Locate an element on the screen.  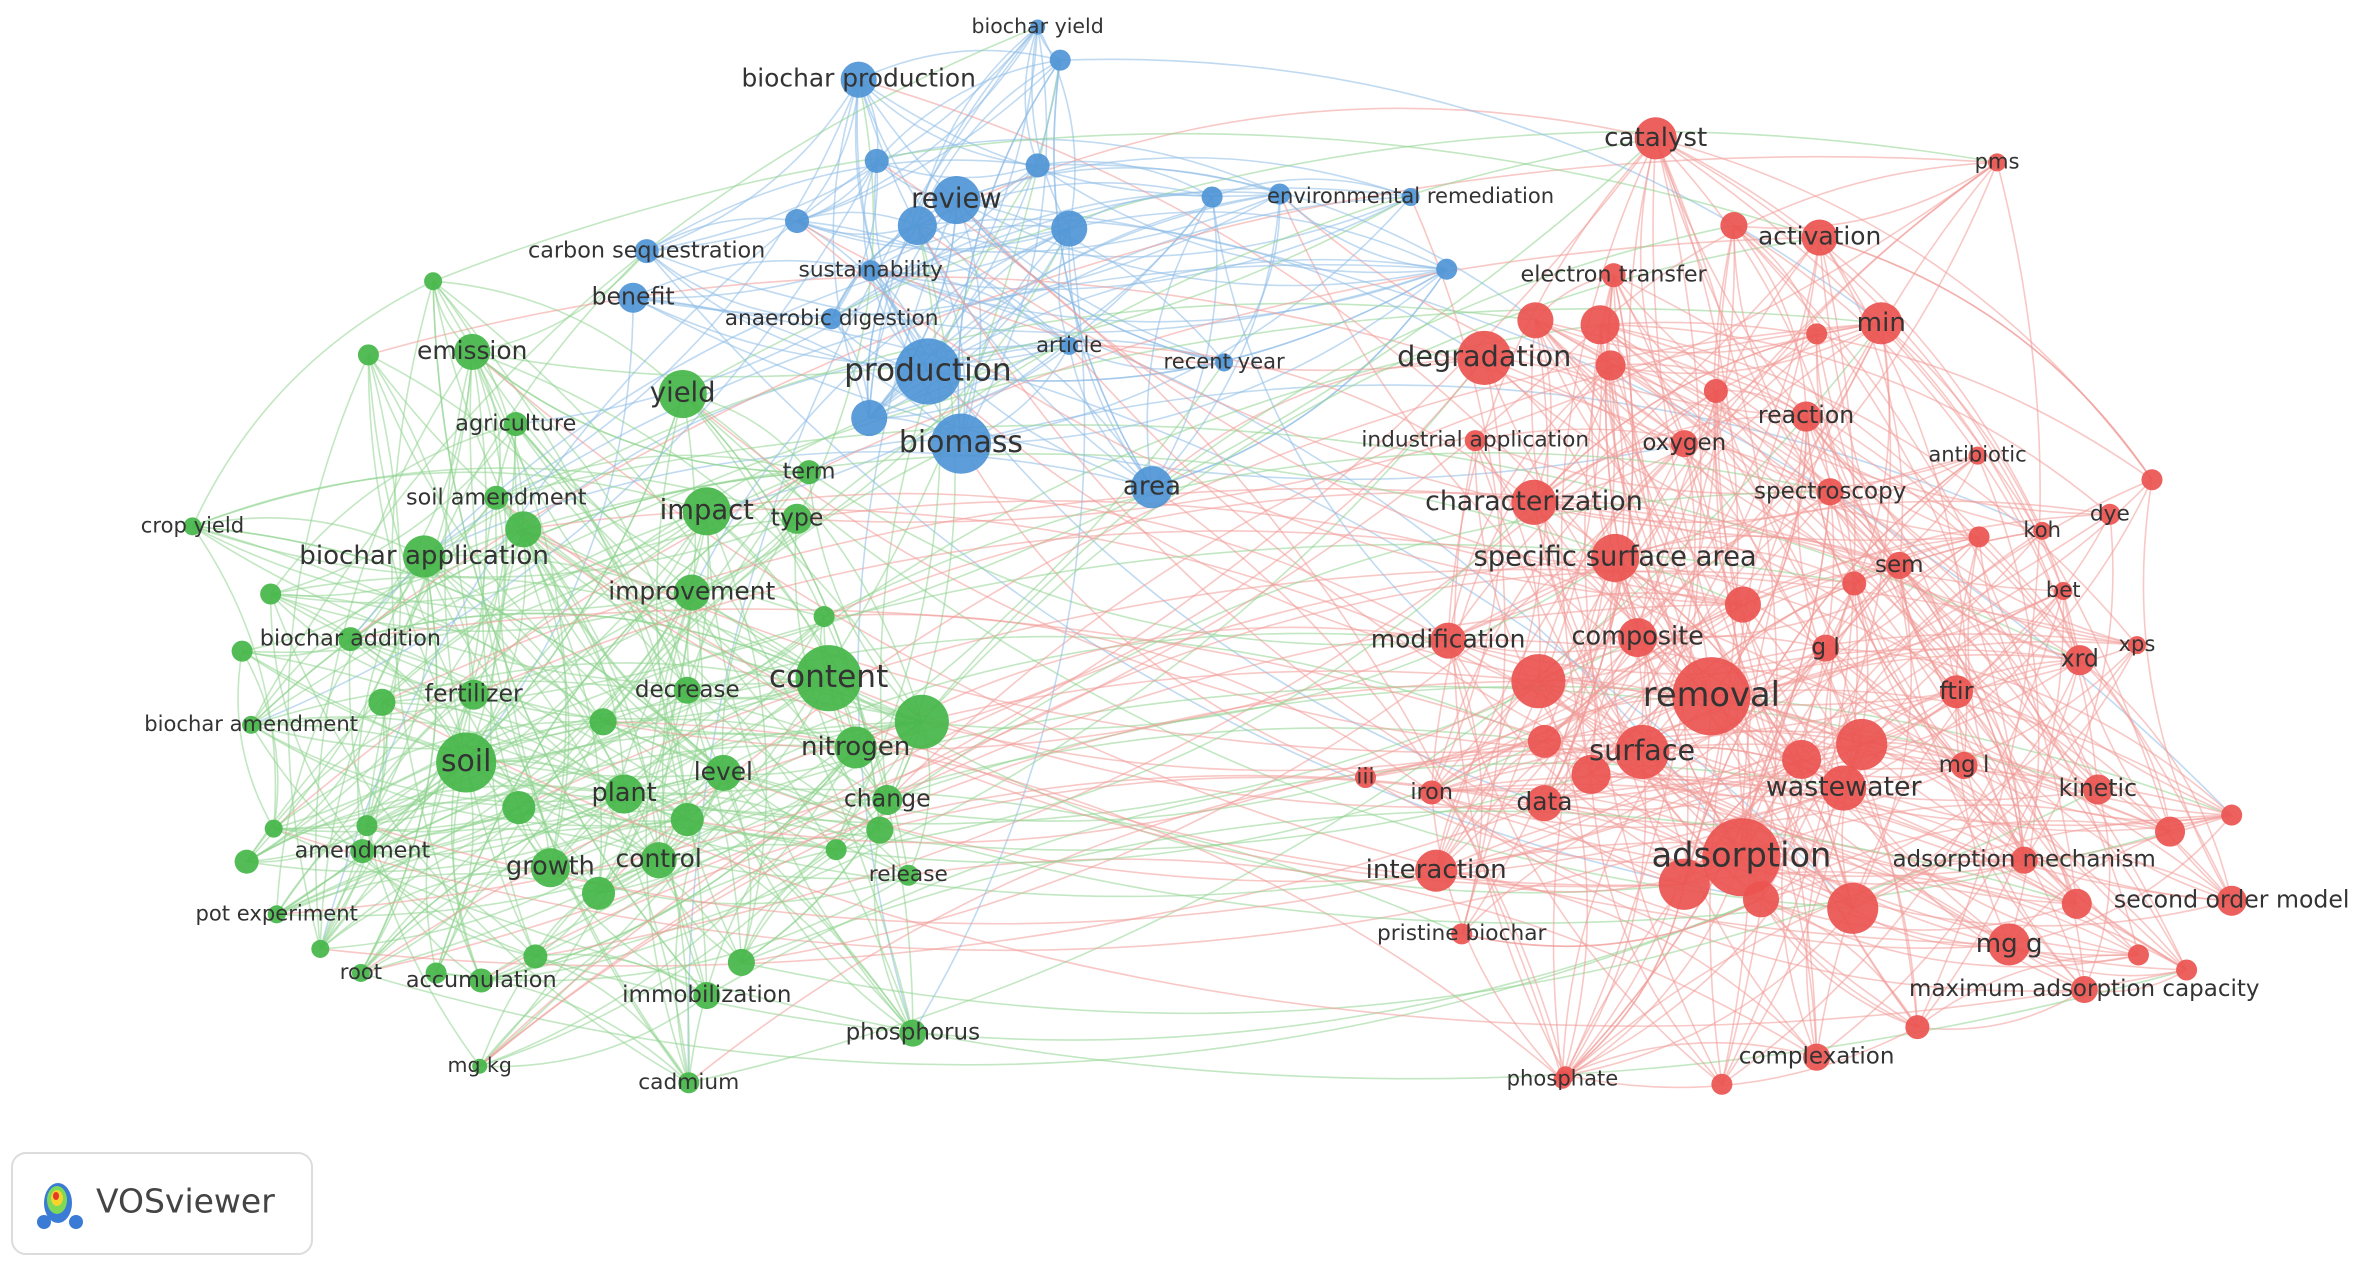
node-label: xrd is located at coordinates (2080, 659).